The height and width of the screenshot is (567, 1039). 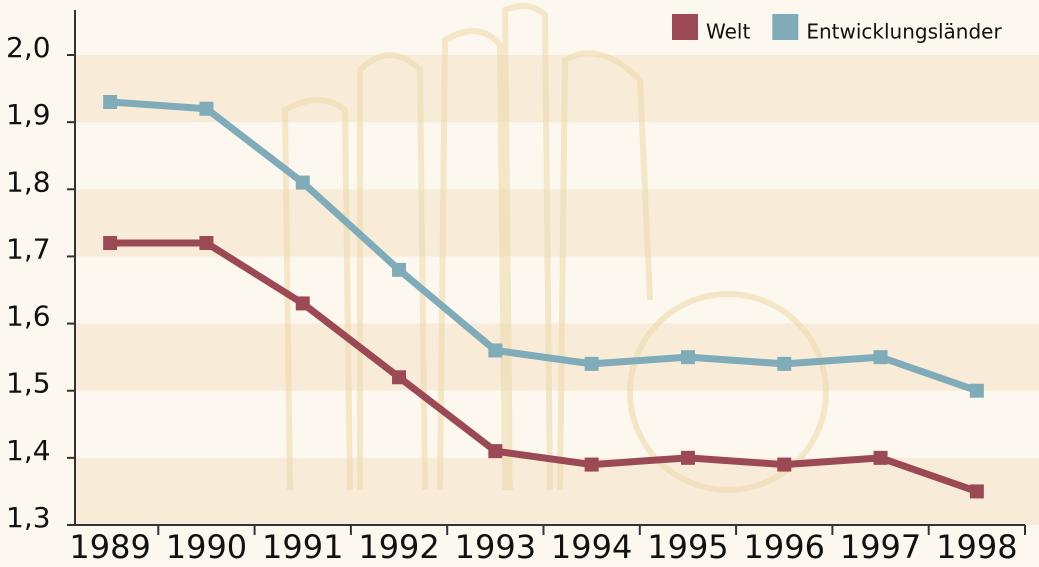 What do you see at coordinates (28, 517) in the screenshot?
I see `y-tick-label: 1,3` at bounding box center [28, 517].